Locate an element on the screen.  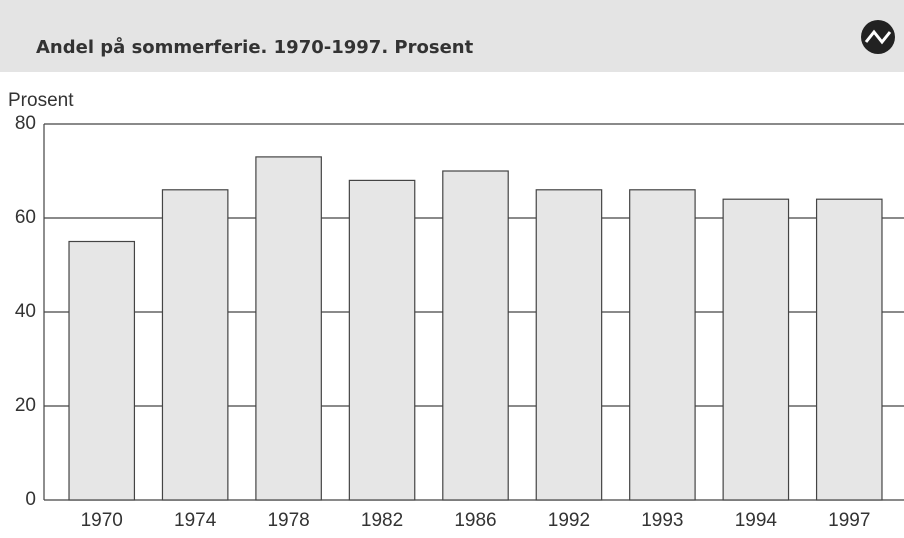
x-tick-label: 1997 is located at coordinates (849, 520).